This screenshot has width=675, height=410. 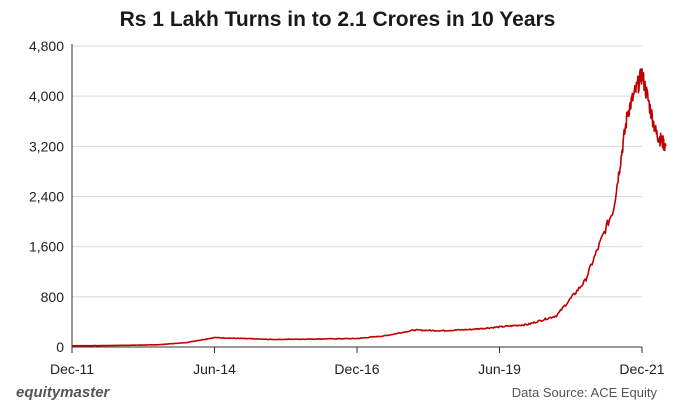 I want to click on x-tick-label: Jun-14, so click(x=214, y=369).